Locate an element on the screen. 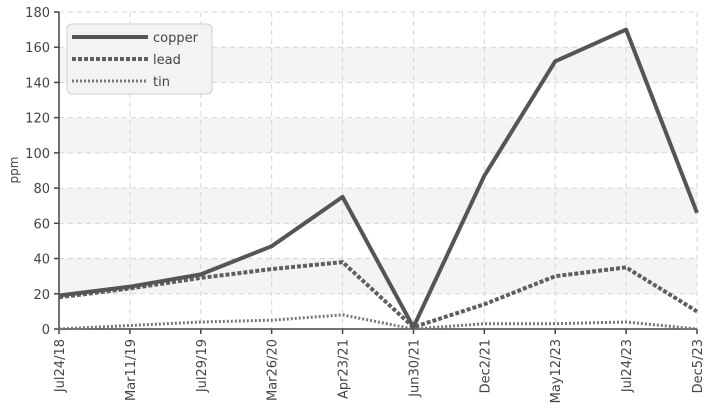 This screenshot has height=411, width=710. series-line-tin is located at coordinates (378, 322).